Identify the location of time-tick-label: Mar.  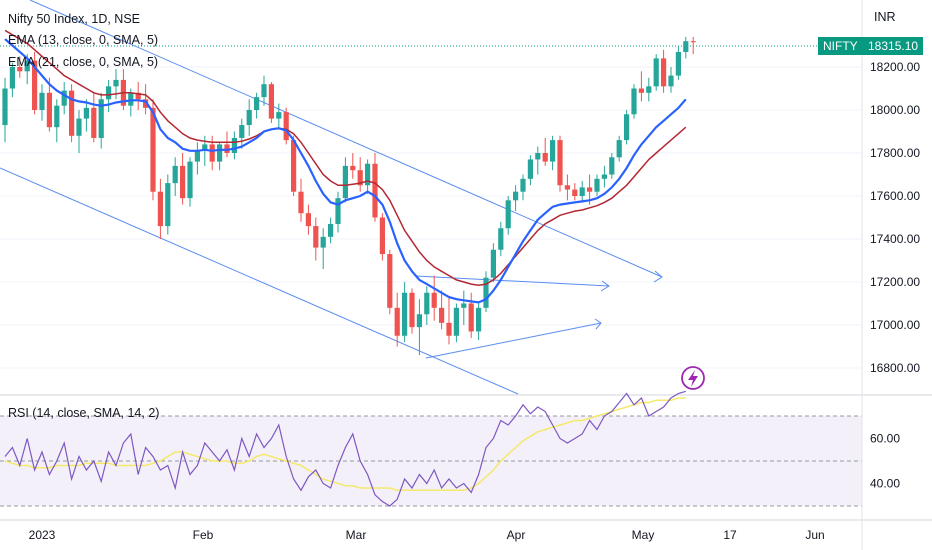
(356, 535).